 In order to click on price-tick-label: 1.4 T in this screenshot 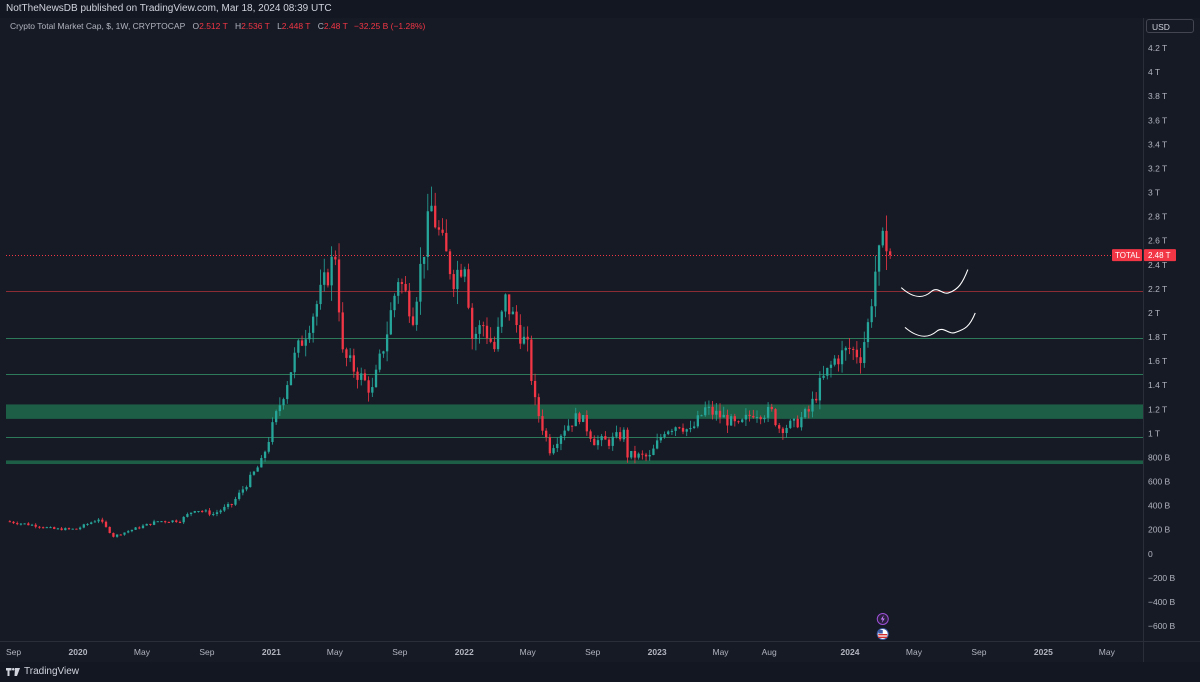, I will do `click(1157, 385)`.